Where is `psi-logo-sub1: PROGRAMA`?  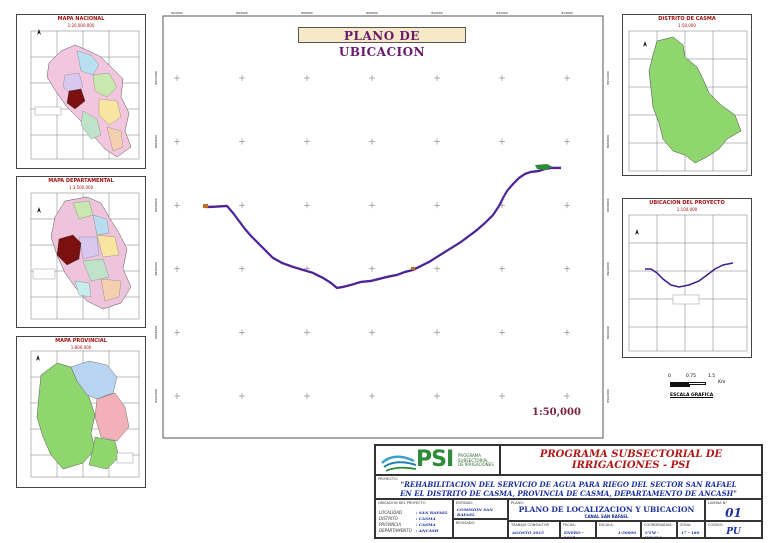 psi-logo-sub1: PROGRAMA is located at coordinates (469, 455).